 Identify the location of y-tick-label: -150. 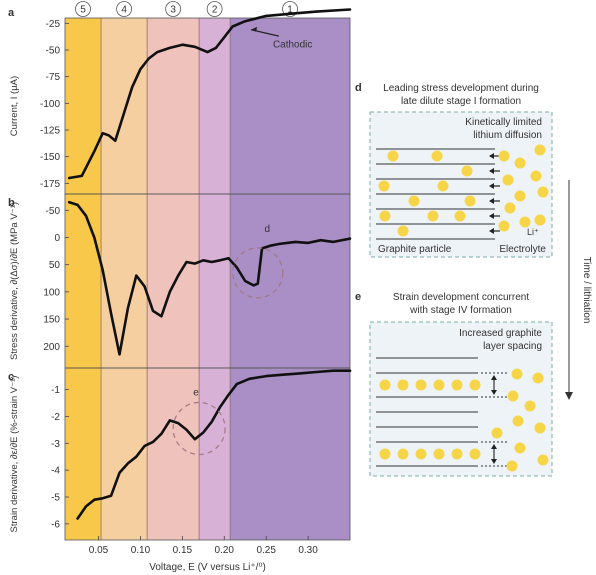
(50, 157).